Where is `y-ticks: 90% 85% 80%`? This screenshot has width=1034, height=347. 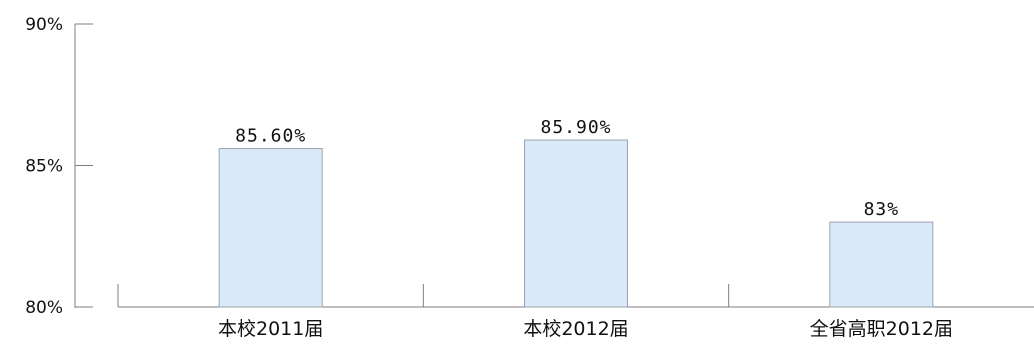 y-ticks: 90% 85% 80% is located at coordinates (59, 166).